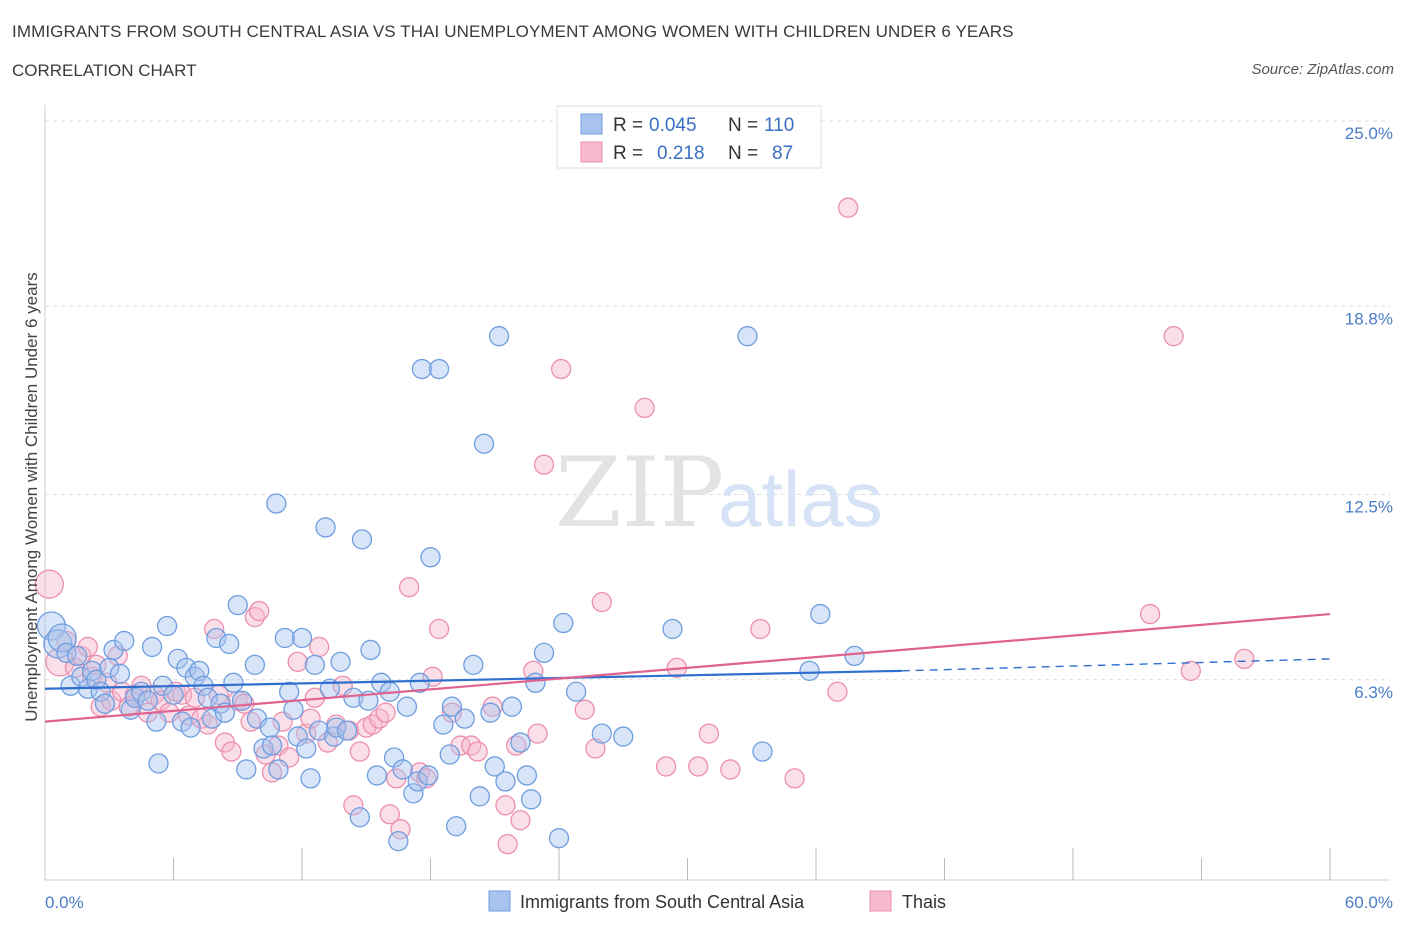 This screenshot has height=930, width=1406. What do you see at coordinates (639, 493) in the screenshot?
I see `watermark-zip: ZIP` at bounding box center [639, 493].